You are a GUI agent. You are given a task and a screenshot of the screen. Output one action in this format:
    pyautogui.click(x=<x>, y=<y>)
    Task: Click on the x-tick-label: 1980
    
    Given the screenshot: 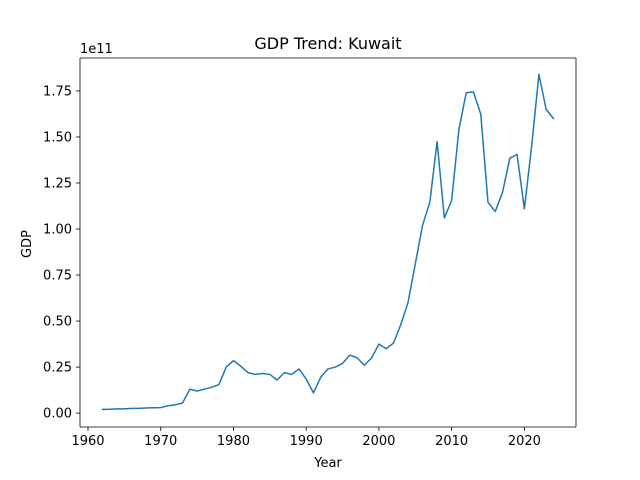 What is the action you would take?
    pyautogui.click(x=233, y=441)
    